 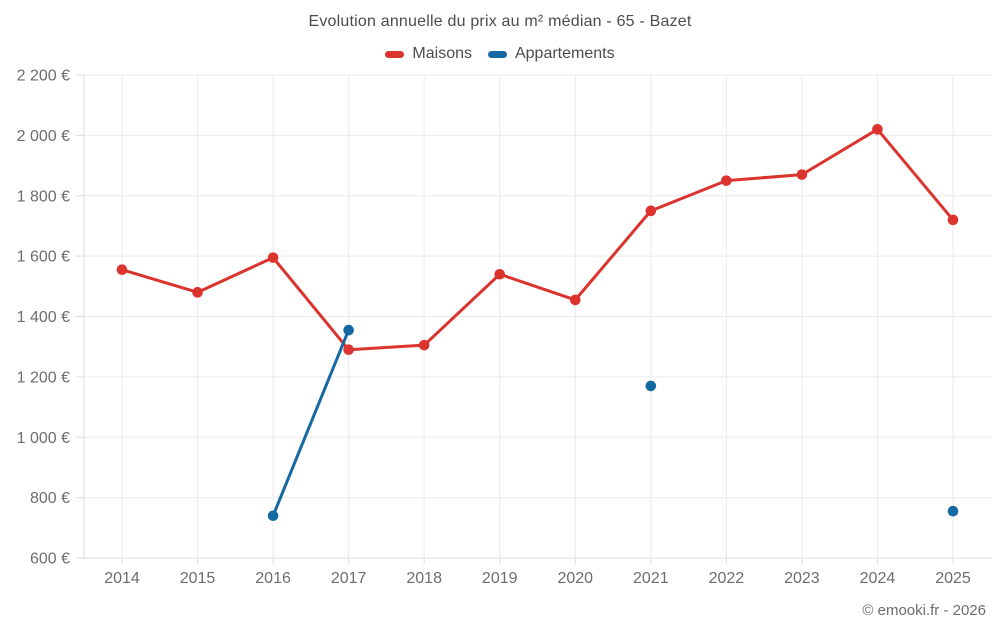 I want to click on x-axis-label: 2024, so click(x=878, y=578).